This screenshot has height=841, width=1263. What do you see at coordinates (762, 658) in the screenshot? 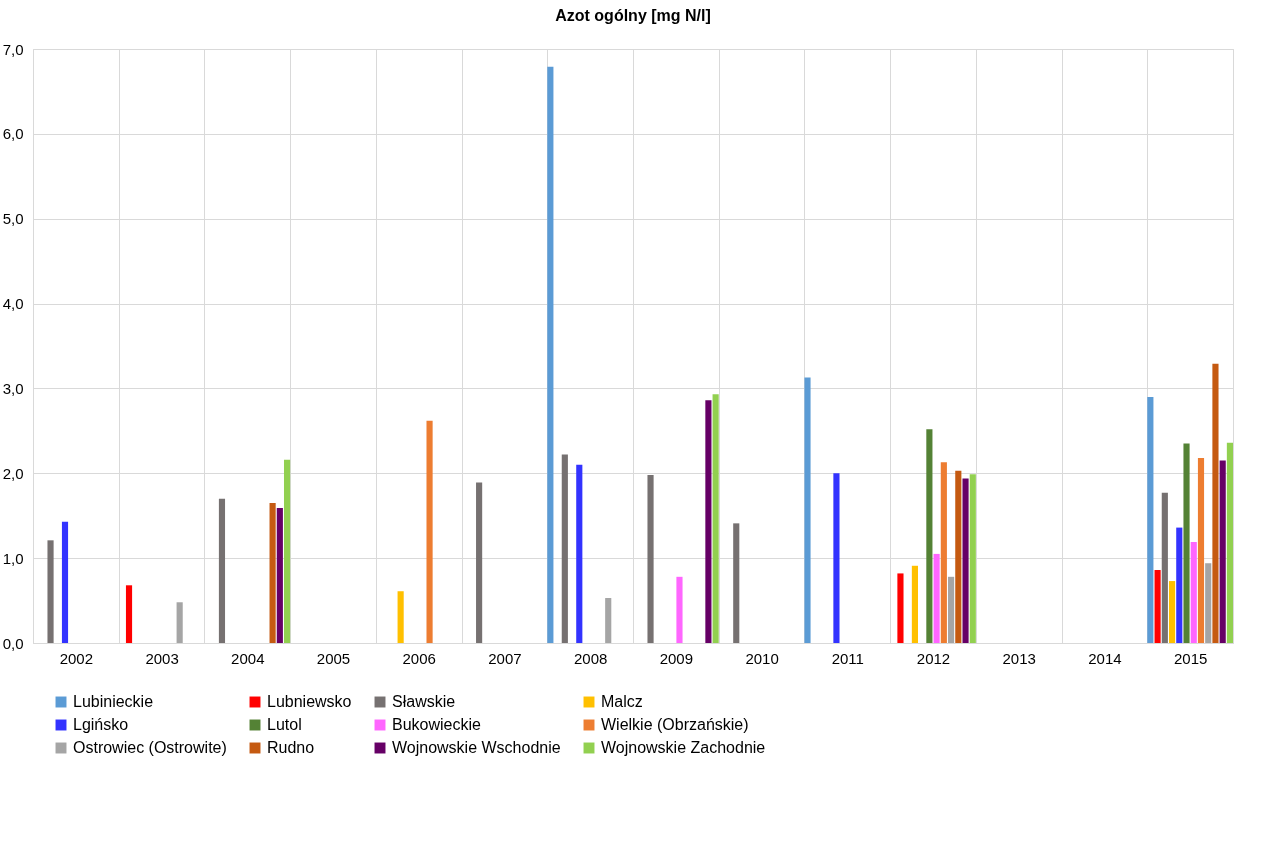
I see `x-tick-label: 2010` at bounding box center [762, 658].